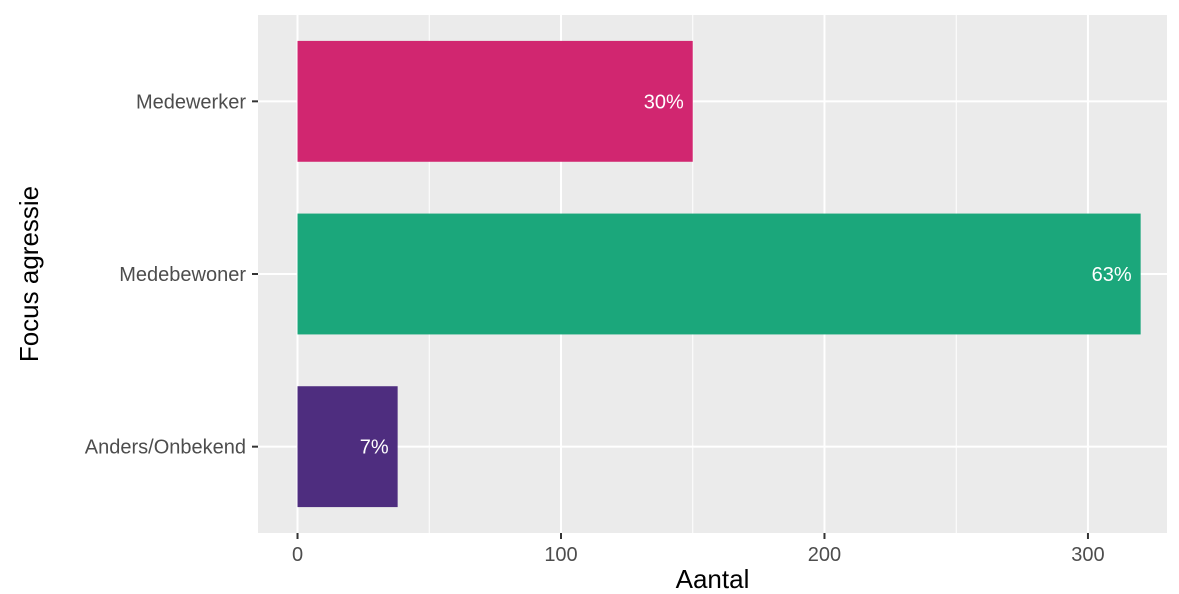 The height and width of the screenshot is (594, 1179). Describe the element at coordinates (297, 555) in the screenshot. I see `x-tick-label: 0` at that location.